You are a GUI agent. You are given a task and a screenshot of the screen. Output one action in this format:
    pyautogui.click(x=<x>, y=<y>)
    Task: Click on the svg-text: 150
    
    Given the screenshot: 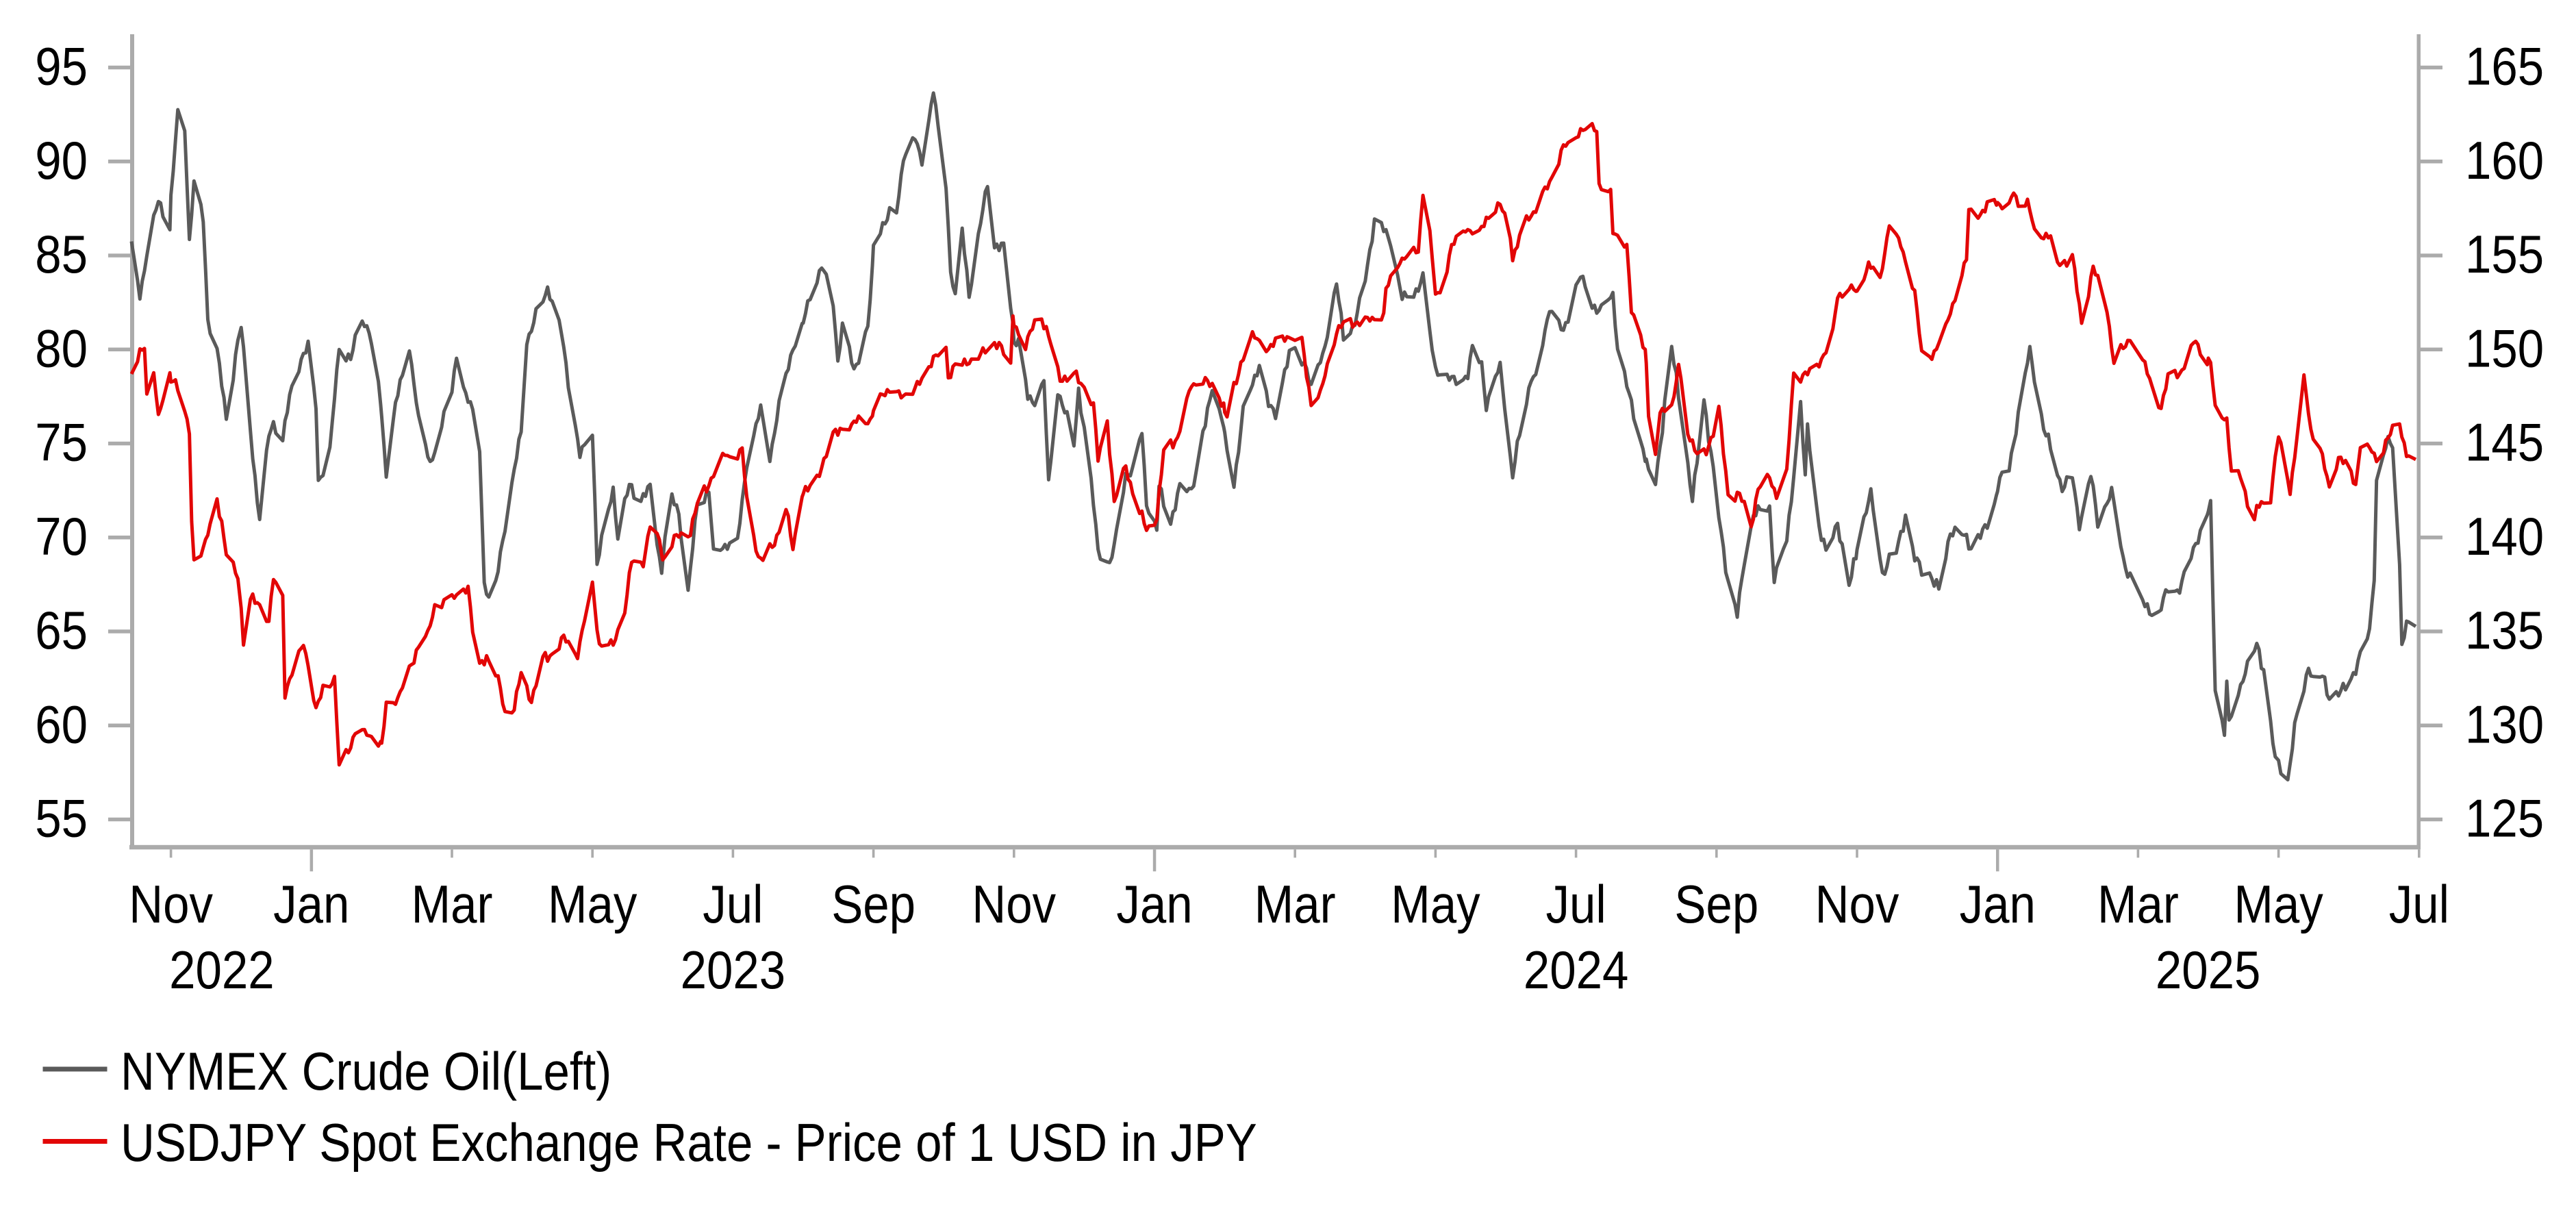 What is the action you would take?
    pyautogui.click(x=2504, y=348)
    